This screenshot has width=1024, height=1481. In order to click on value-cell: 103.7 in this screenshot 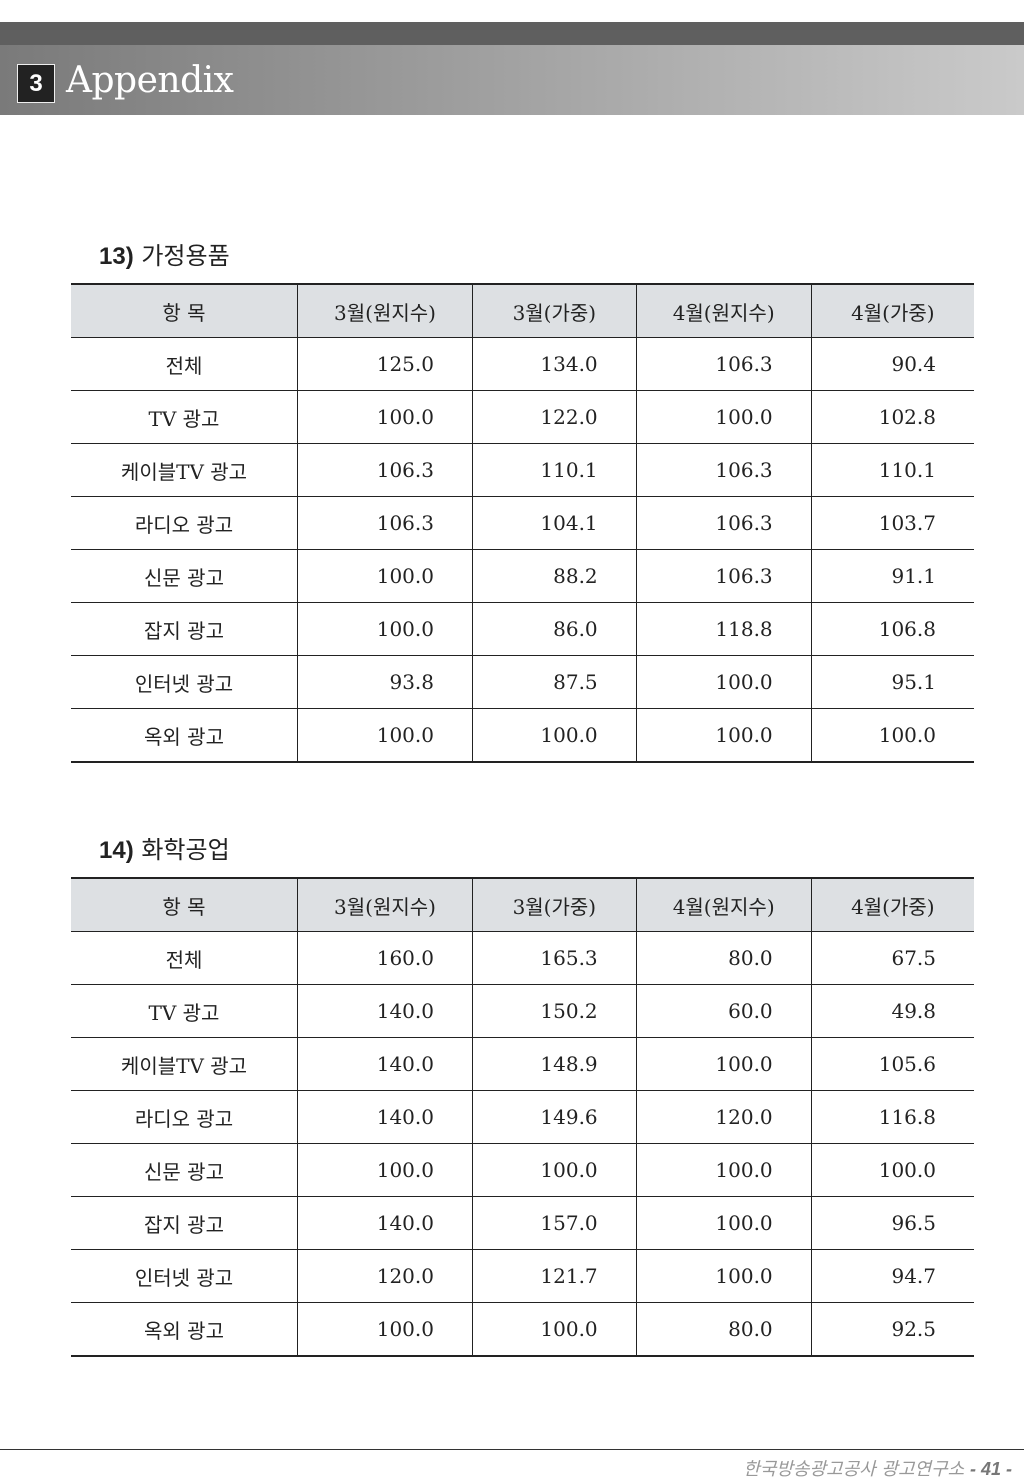, I will do `click(892, 523)`.